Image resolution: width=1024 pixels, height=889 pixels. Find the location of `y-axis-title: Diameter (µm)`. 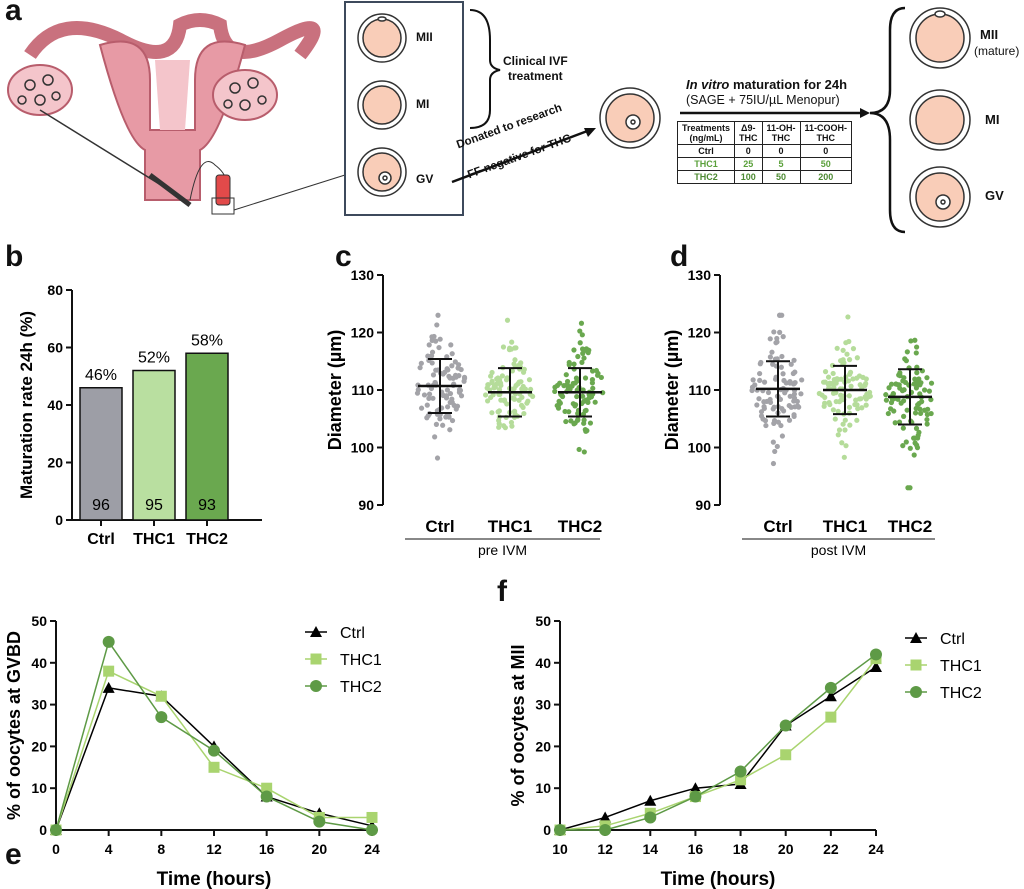

y-axis-title: Diameter (µm) is located at coordinates (672, 390).